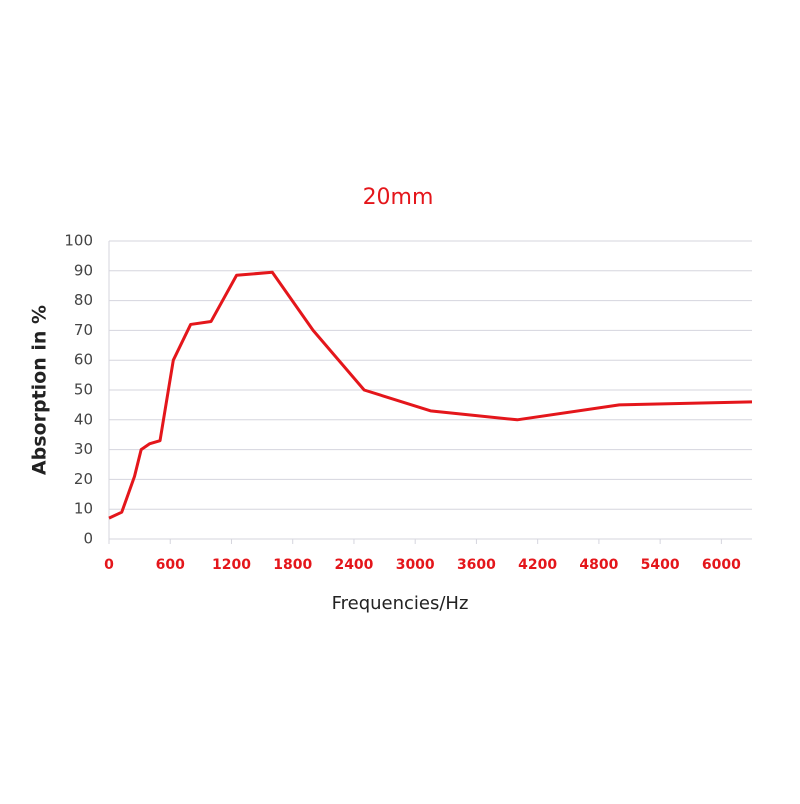  What do you see at coordinates (660, 565) in the screenshot?
I see `x-tick-label: 5400` at bounding box center [660, 565].